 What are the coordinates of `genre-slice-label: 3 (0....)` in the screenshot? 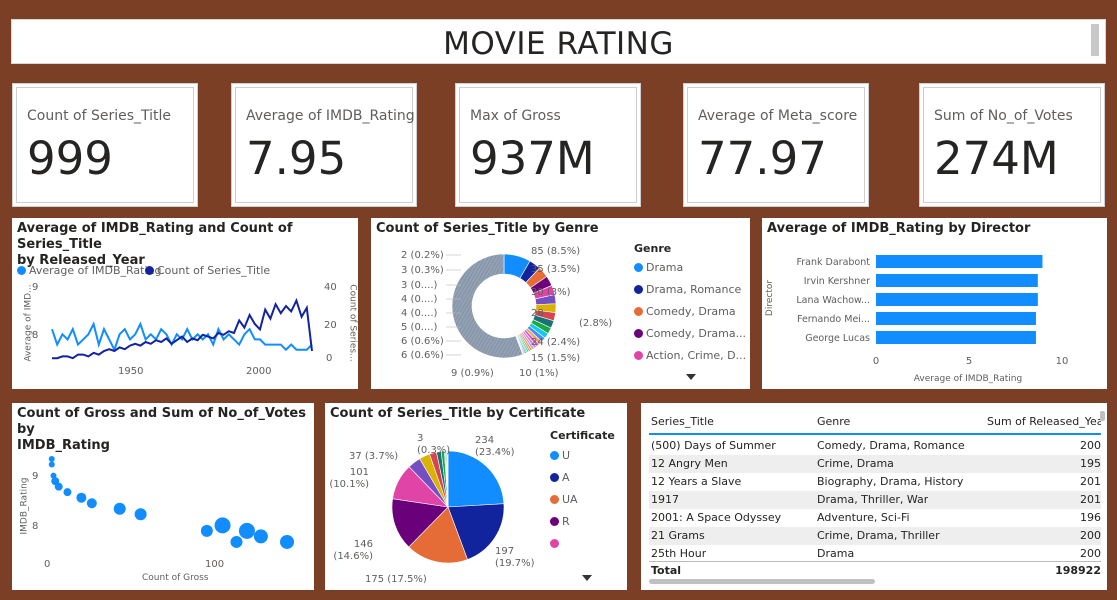 It's located at (419, 285).